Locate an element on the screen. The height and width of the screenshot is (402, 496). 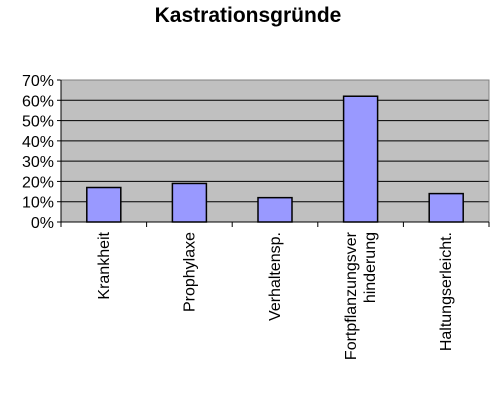
y-tick-label: 20% is located at coordinates (38, 182).